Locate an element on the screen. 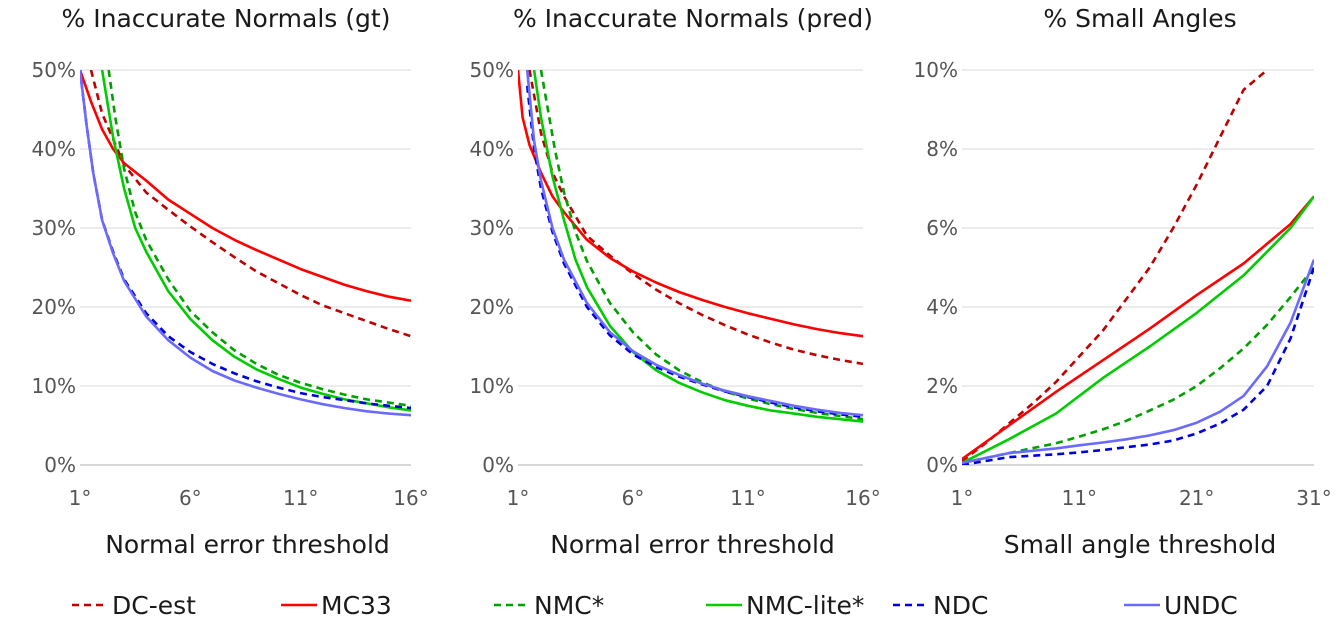 This screenshot has height=619, width=1339. legend-label: NMC* is located at coordinates (569, 605).